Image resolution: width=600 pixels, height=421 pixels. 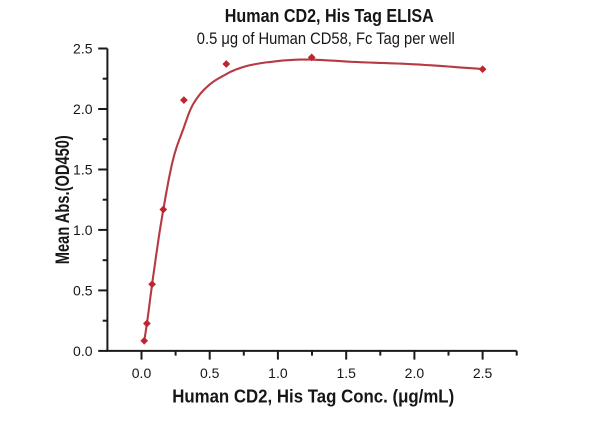 I want to click on svg-text: Human CD2, His Tag ELISA, so click(x=329, y=15).